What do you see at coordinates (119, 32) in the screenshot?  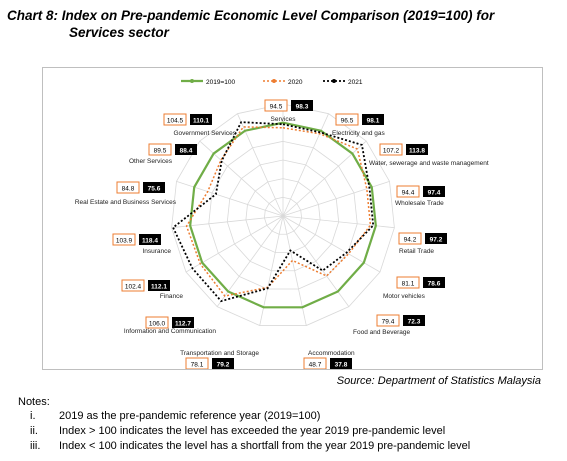 I see `chart-title-line2: Services sector` at bounding box center [119, 32].